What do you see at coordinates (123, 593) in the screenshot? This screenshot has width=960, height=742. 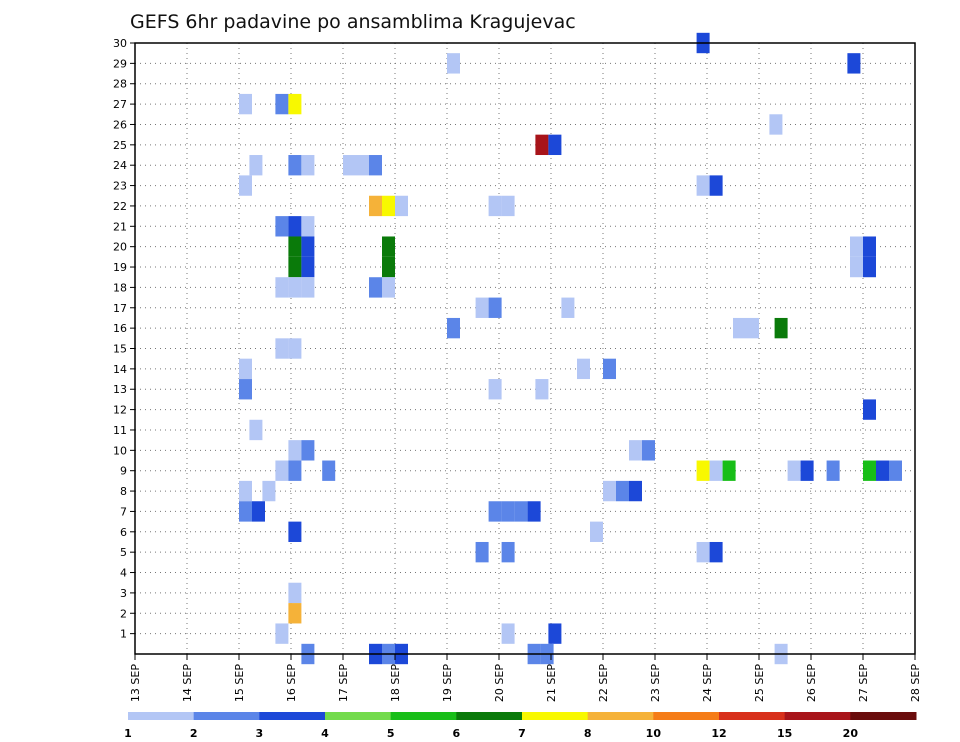 I see `y-tick-label: 3` at bounding box center [123, 593].